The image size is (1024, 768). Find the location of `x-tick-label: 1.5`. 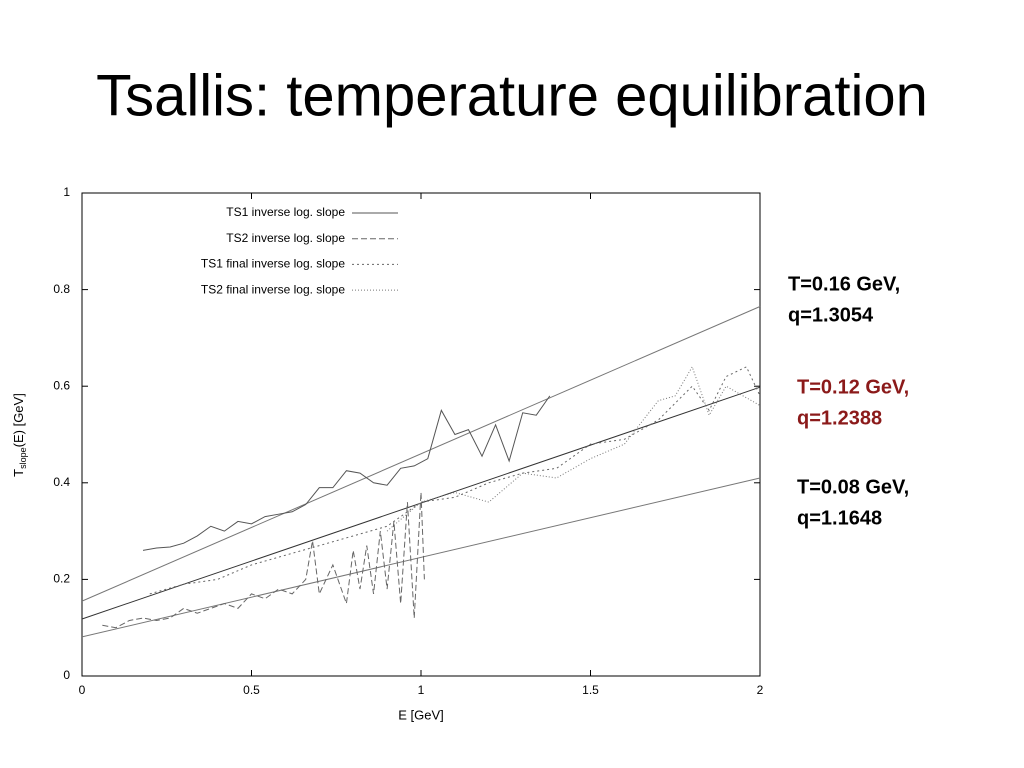

x-tick-label: 1.5 is located at coordinates (590, 690).